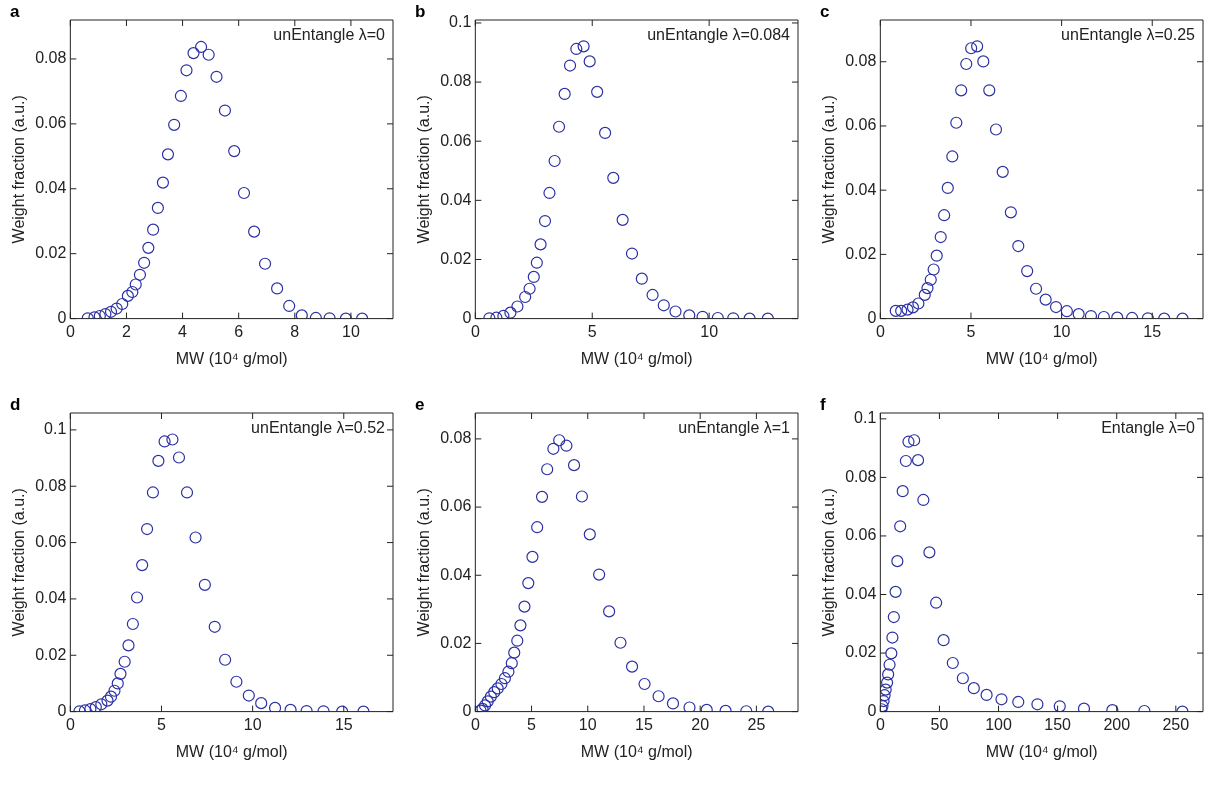 The height and width of the screenshot is (786, 1215). What do you see at coordinates (1058, 724) in the screenshot?
I see `x-tick-label: 150` at bounding box center [1058, 724].